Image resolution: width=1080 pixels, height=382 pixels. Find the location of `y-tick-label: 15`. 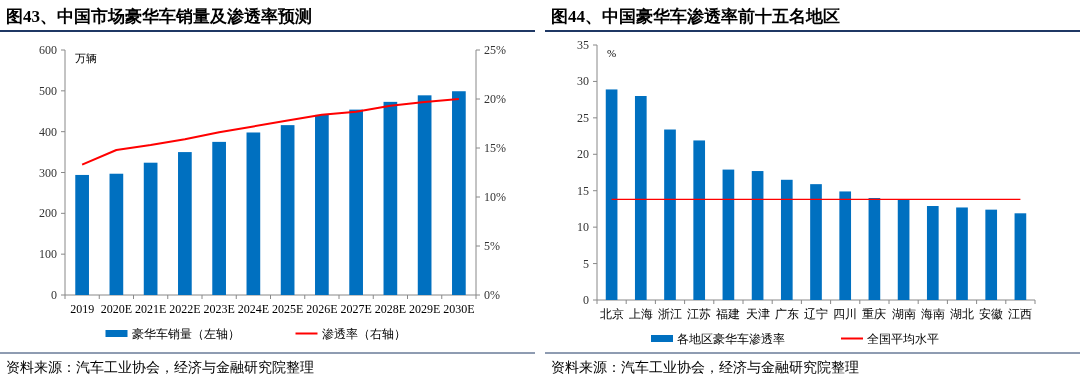

y-tick-label: 15 is located at coordinates (583, 190).